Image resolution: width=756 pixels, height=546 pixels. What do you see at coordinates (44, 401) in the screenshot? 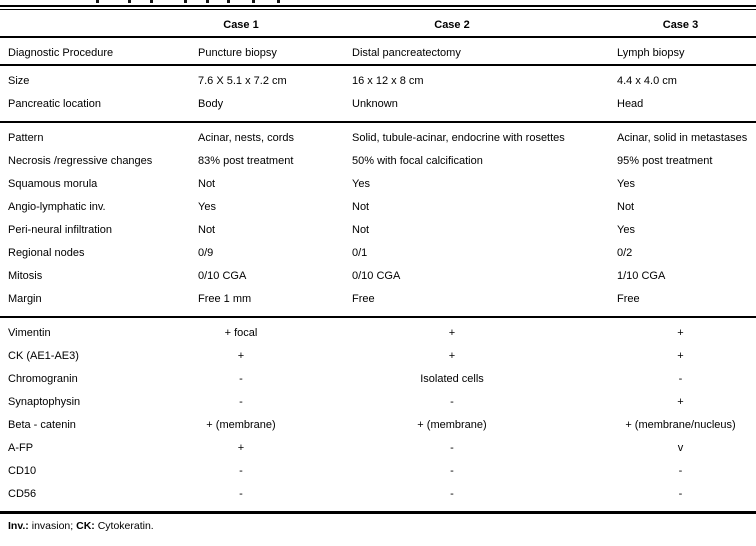
I see `row-label: Synaptophysin` at bounding box center [44, 401].